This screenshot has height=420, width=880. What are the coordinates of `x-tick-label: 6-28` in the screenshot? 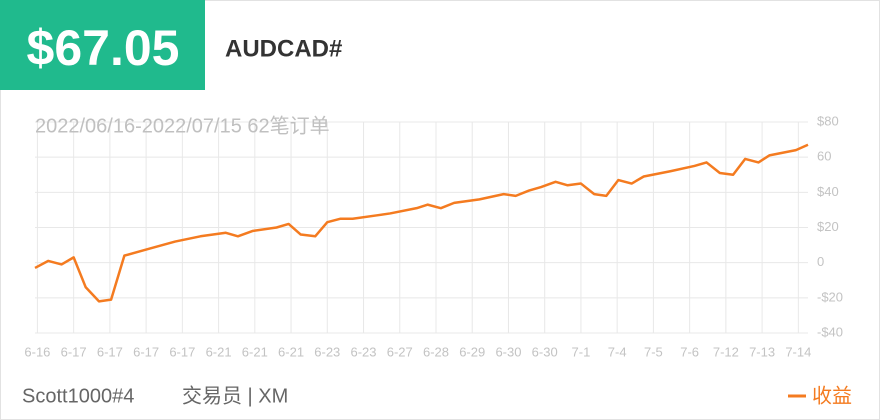 It's located at (436, 351).